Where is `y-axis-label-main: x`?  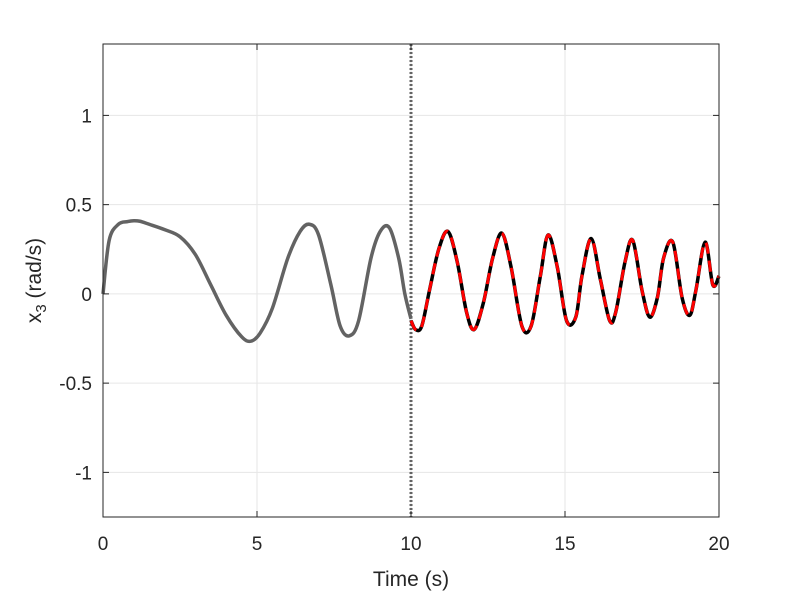
y-axis-label-main: x is located at coordinates (34, 317).